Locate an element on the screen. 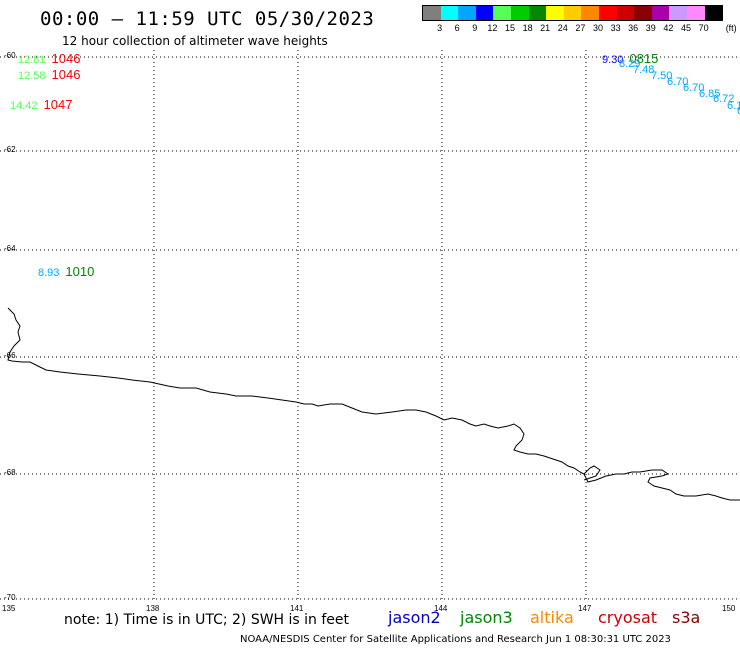  mission-altika: altika is located at coordinates (552, 617).